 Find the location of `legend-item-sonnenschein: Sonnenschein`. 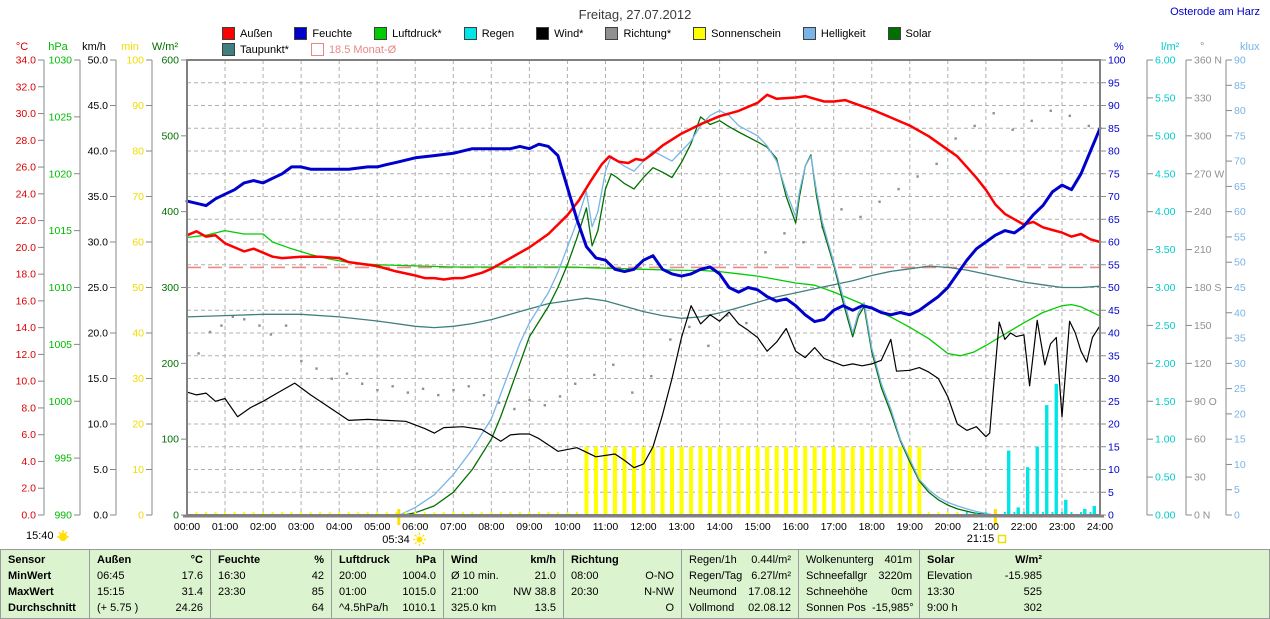

legend-item-sonnenschein: Sonnenschein is located at coordinates (737, 33).